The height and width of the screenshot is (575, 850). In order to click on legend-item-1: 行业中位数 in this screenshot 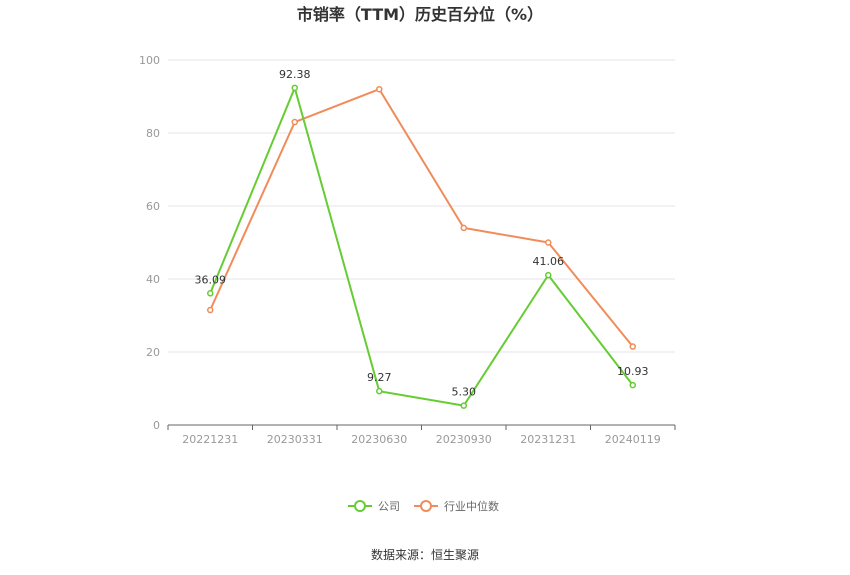, I will do `click(456, 506)`.